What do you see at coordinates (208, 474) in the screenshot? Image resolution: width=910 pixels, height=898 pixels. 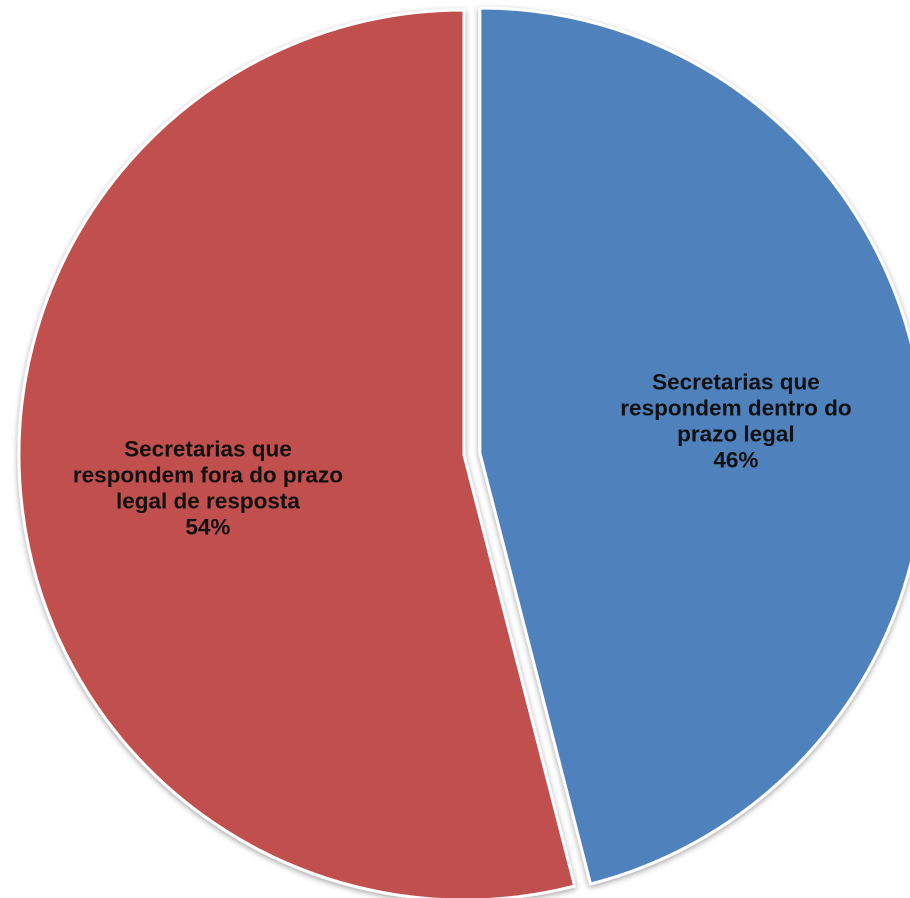 I see `slice-category-label-line: respondem fora do prazo` at bounding box center [208, 474].